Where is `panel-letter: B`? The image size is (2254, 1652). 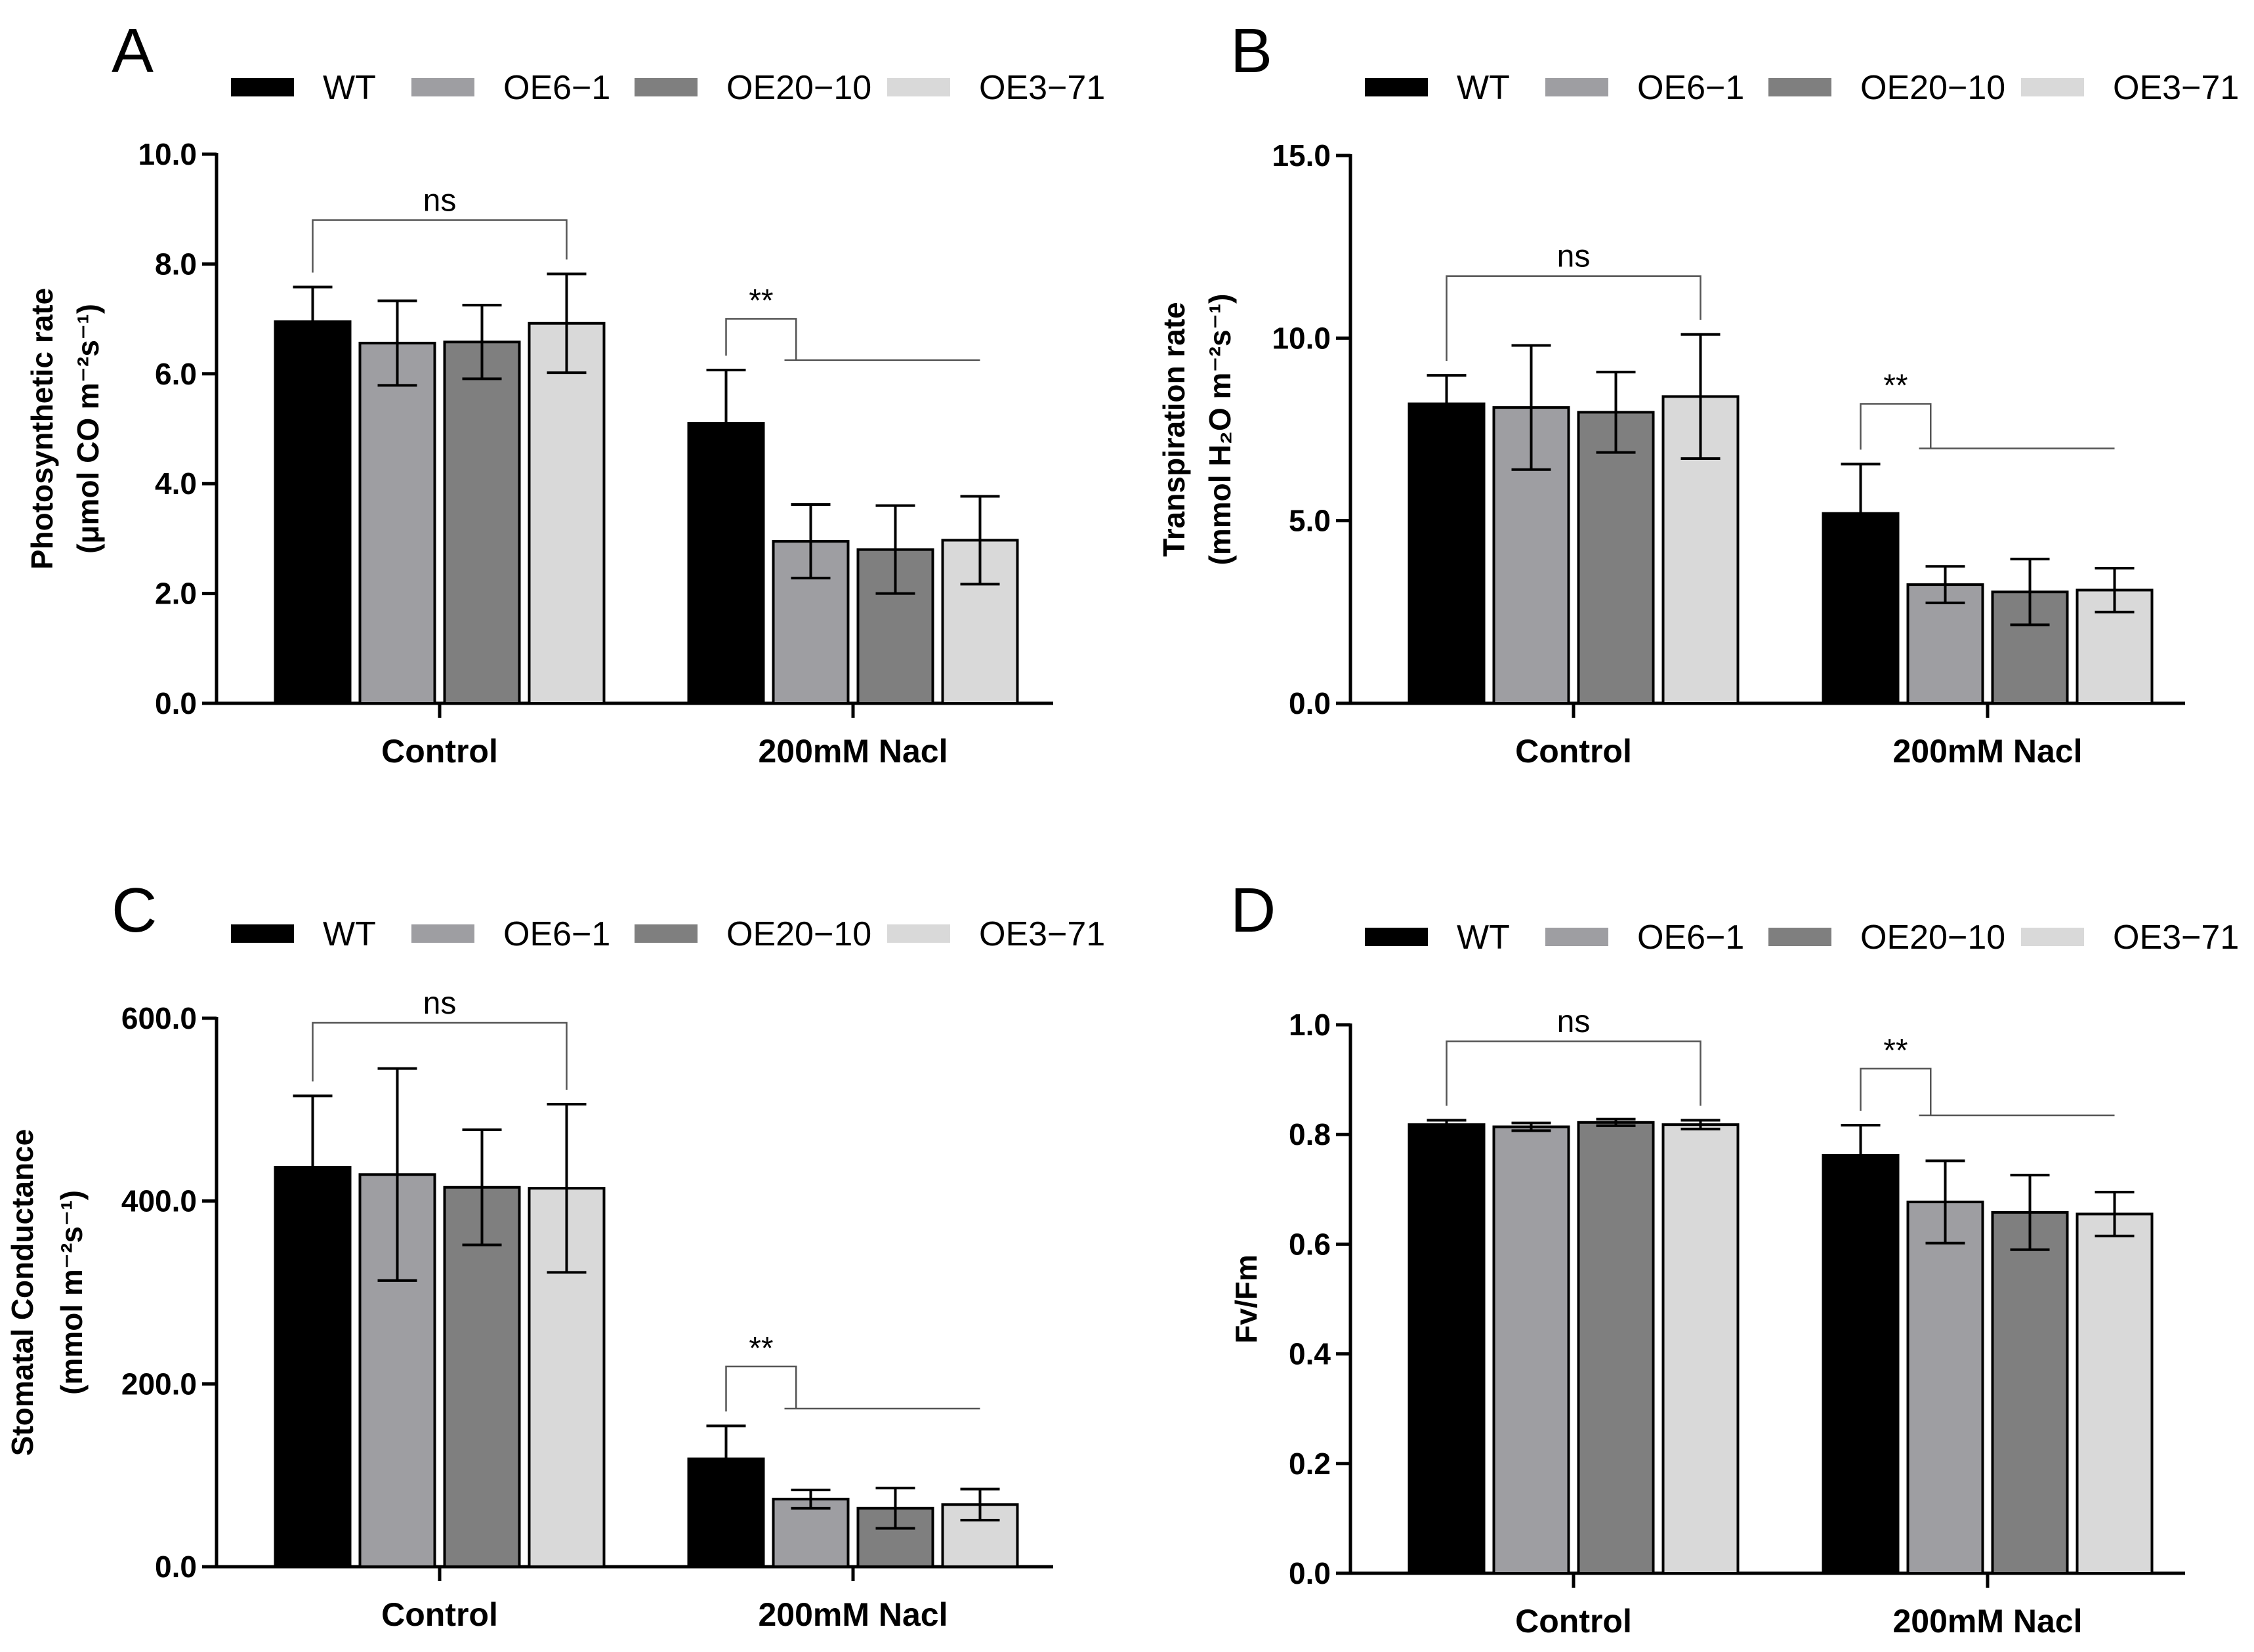
panel-letter: B is located at coordinates (1251, 51).